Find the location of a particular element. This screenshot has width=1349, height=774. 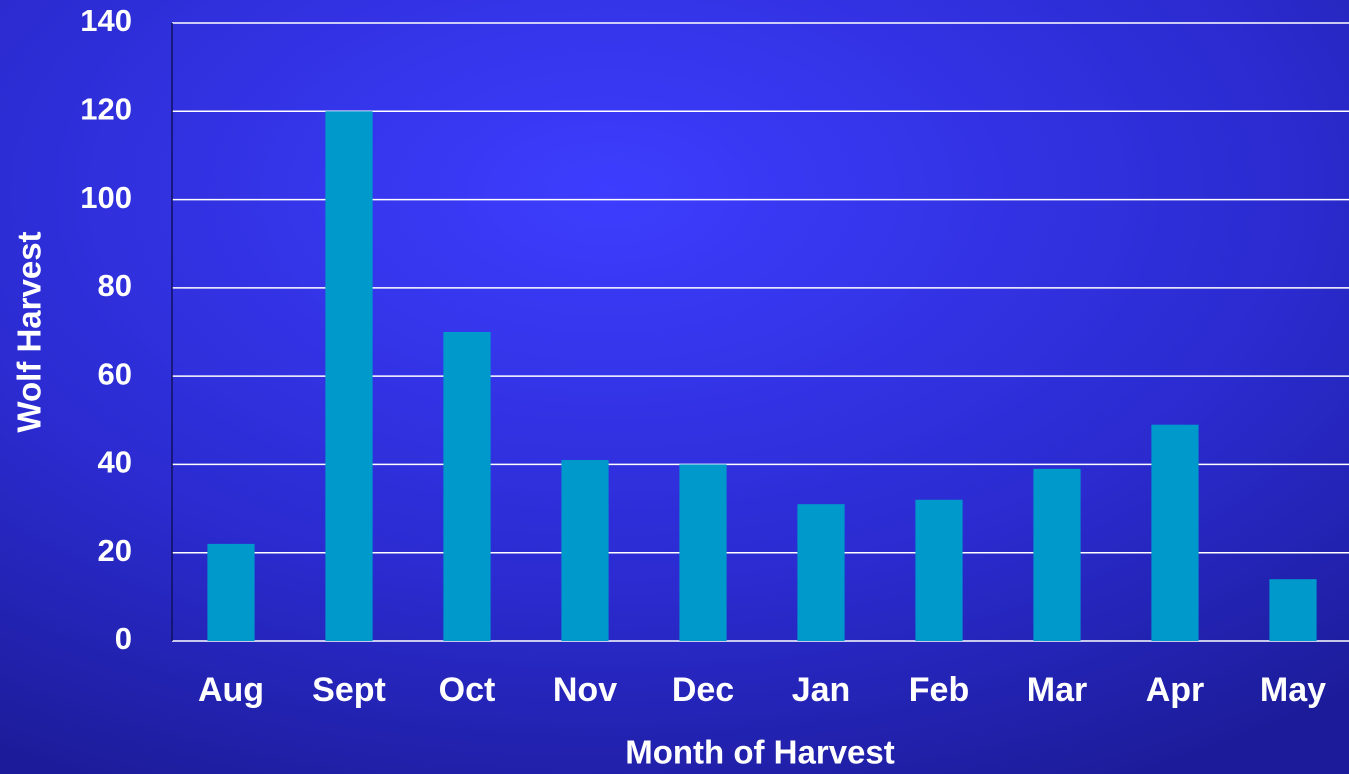

y-axis-title: Wolf Harvest is located at coordinates (29, 331).